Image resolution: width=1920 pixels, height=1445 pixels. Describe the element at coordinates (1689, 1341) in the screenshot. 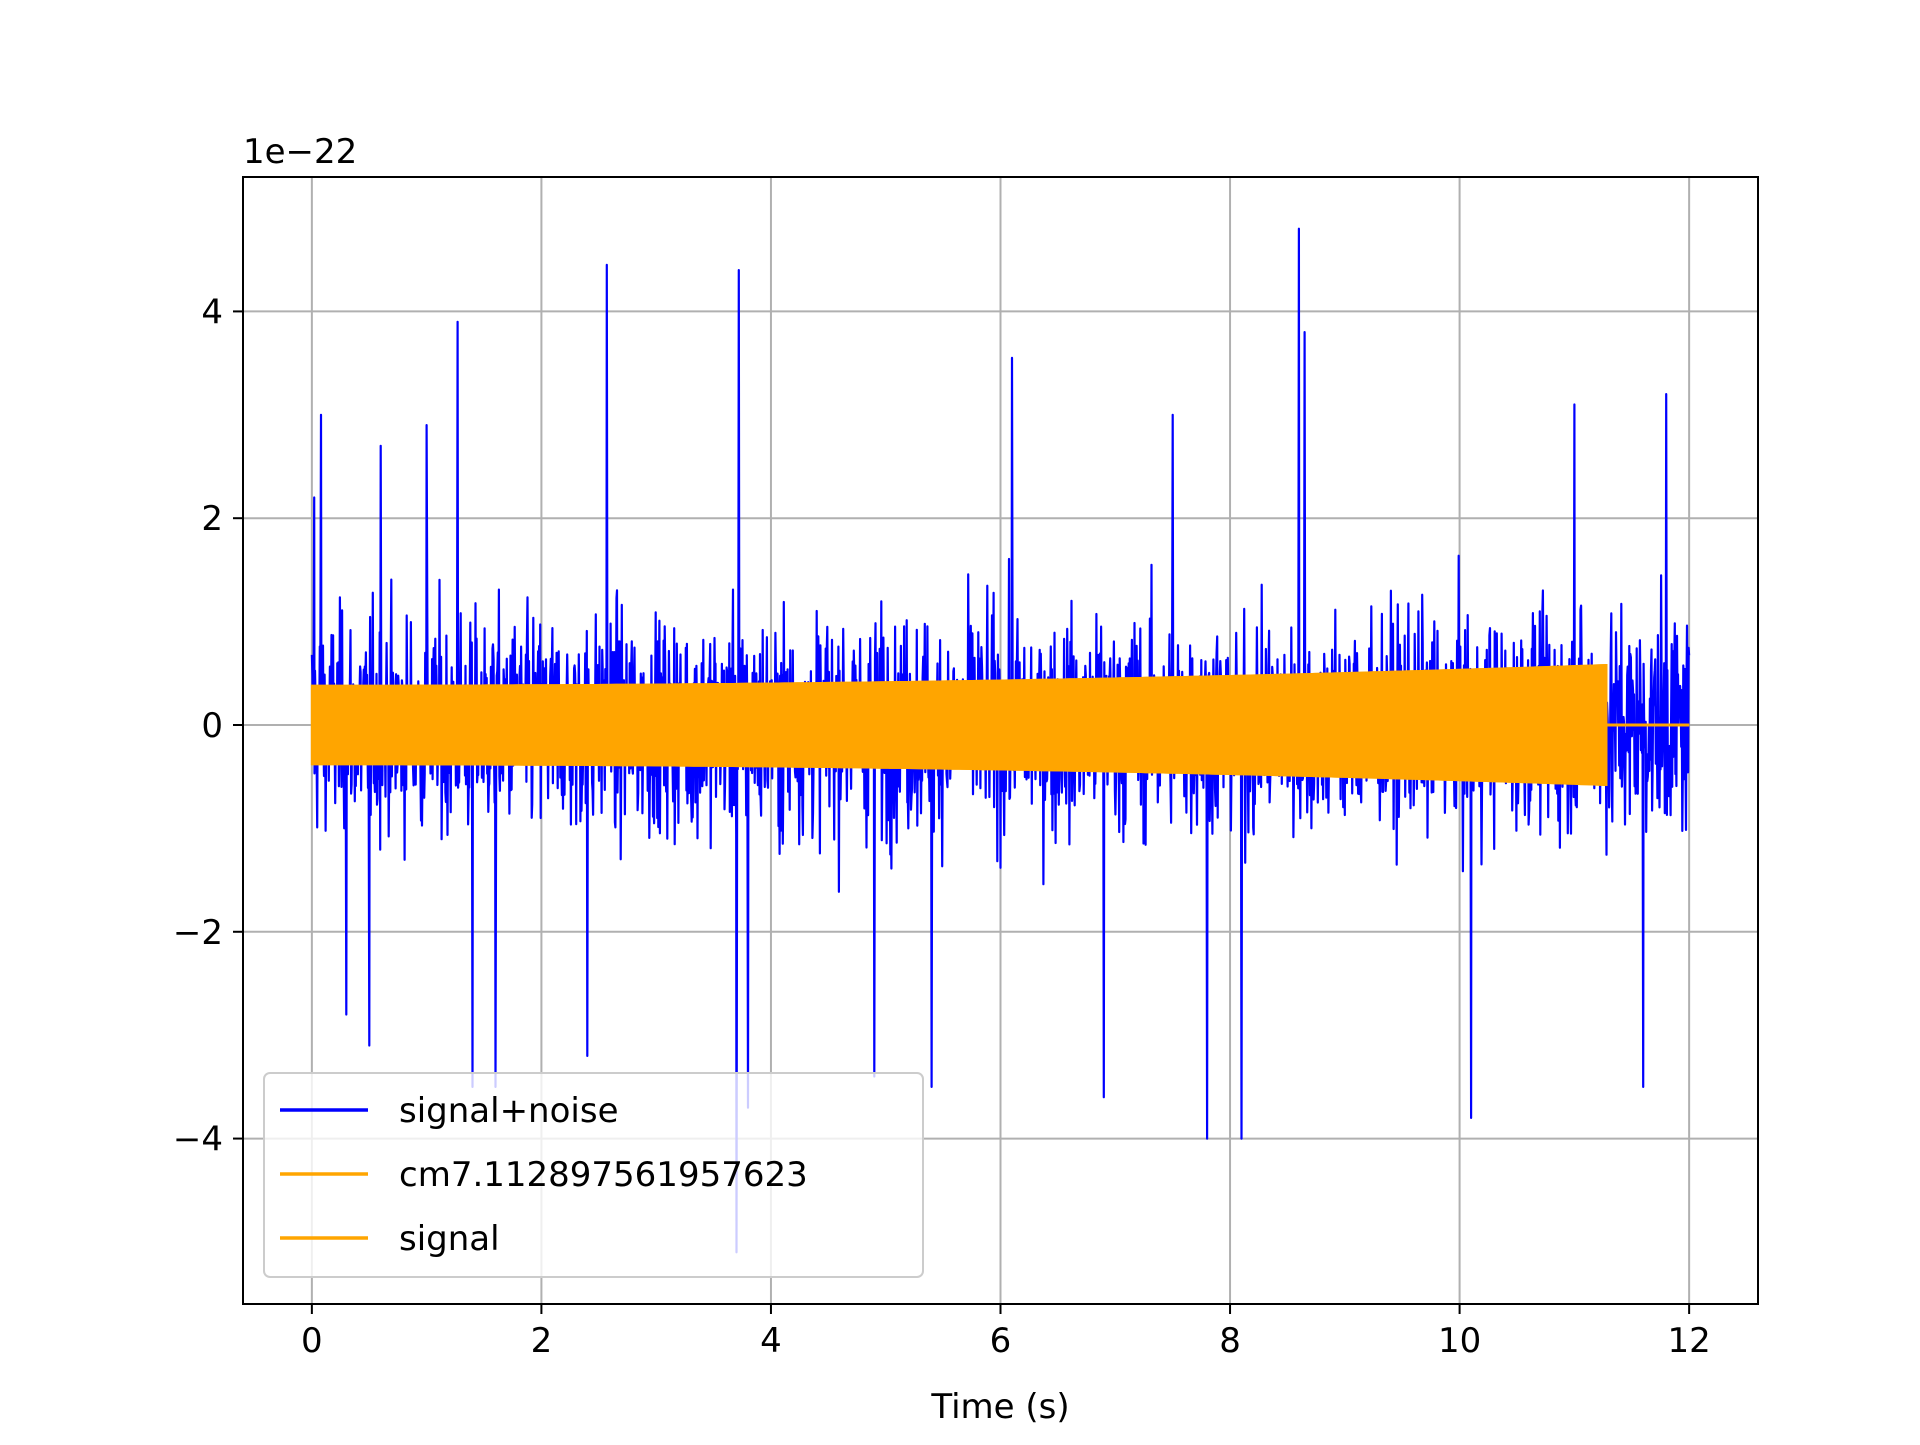

I see `x-tick-label: 12` at that location.